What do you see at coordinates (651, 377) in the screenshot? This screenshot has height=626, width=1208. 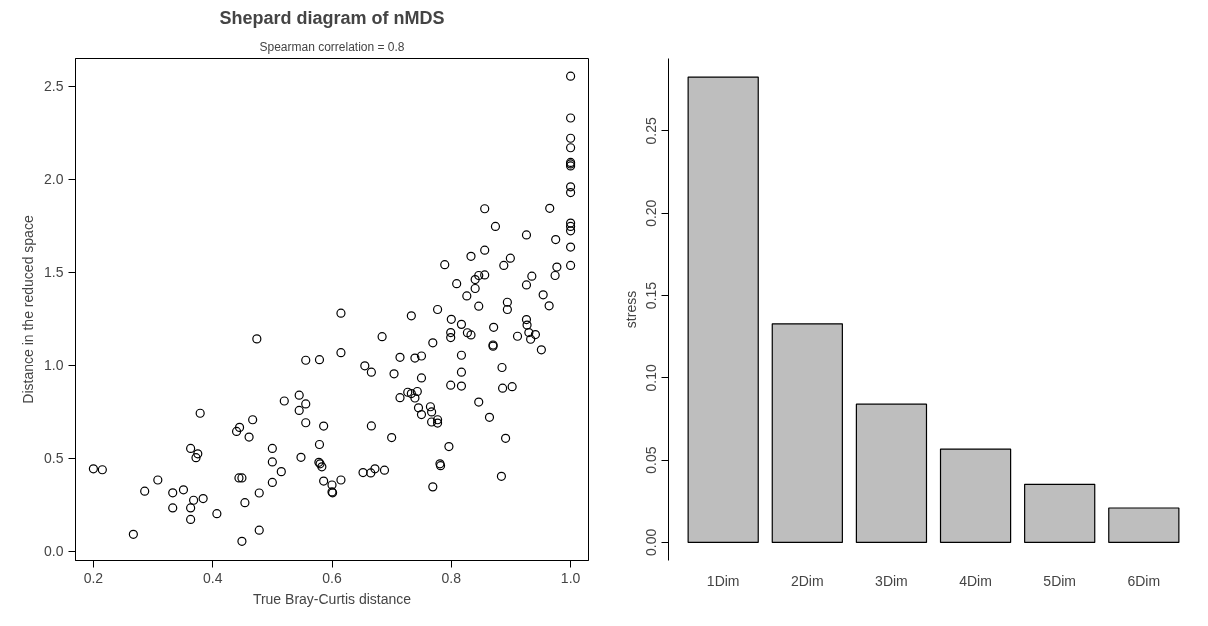 I see `y-tick-label: 0.10` at bounding box center [651, 377].